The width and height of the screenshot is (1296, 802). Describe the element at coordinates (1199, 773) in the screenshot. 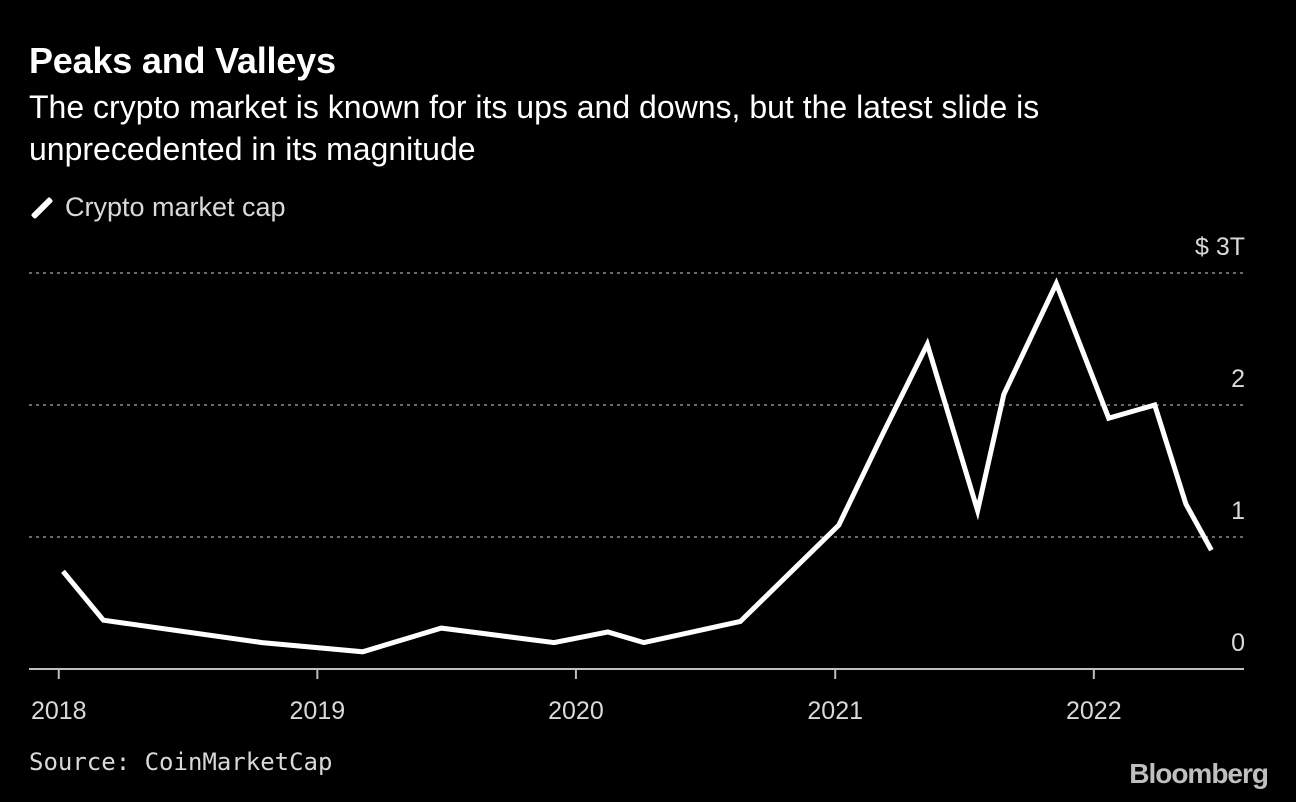

I see `brand-logo: Bloomberg` at that location.